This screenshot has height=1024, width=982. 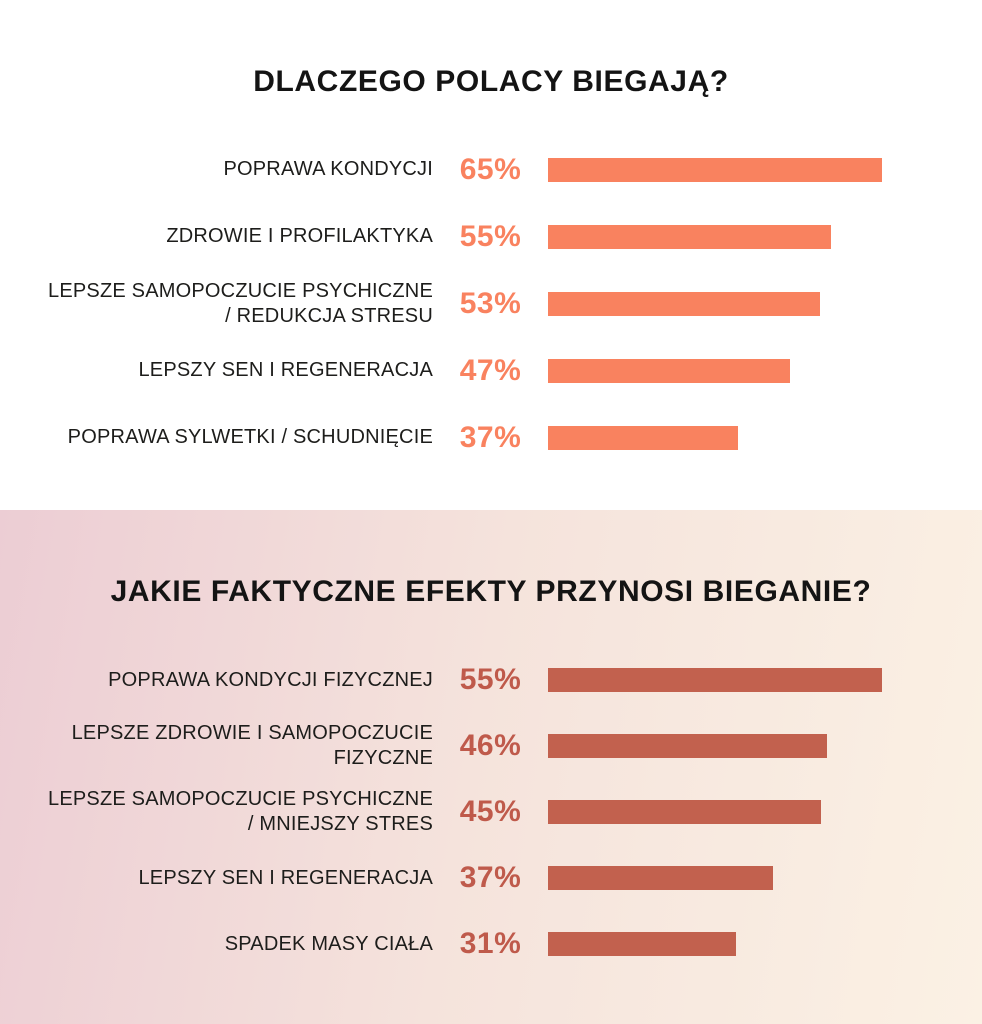 I want to click on category-label: POPRAWA KONDYCJI, so click(x=328, y=169).